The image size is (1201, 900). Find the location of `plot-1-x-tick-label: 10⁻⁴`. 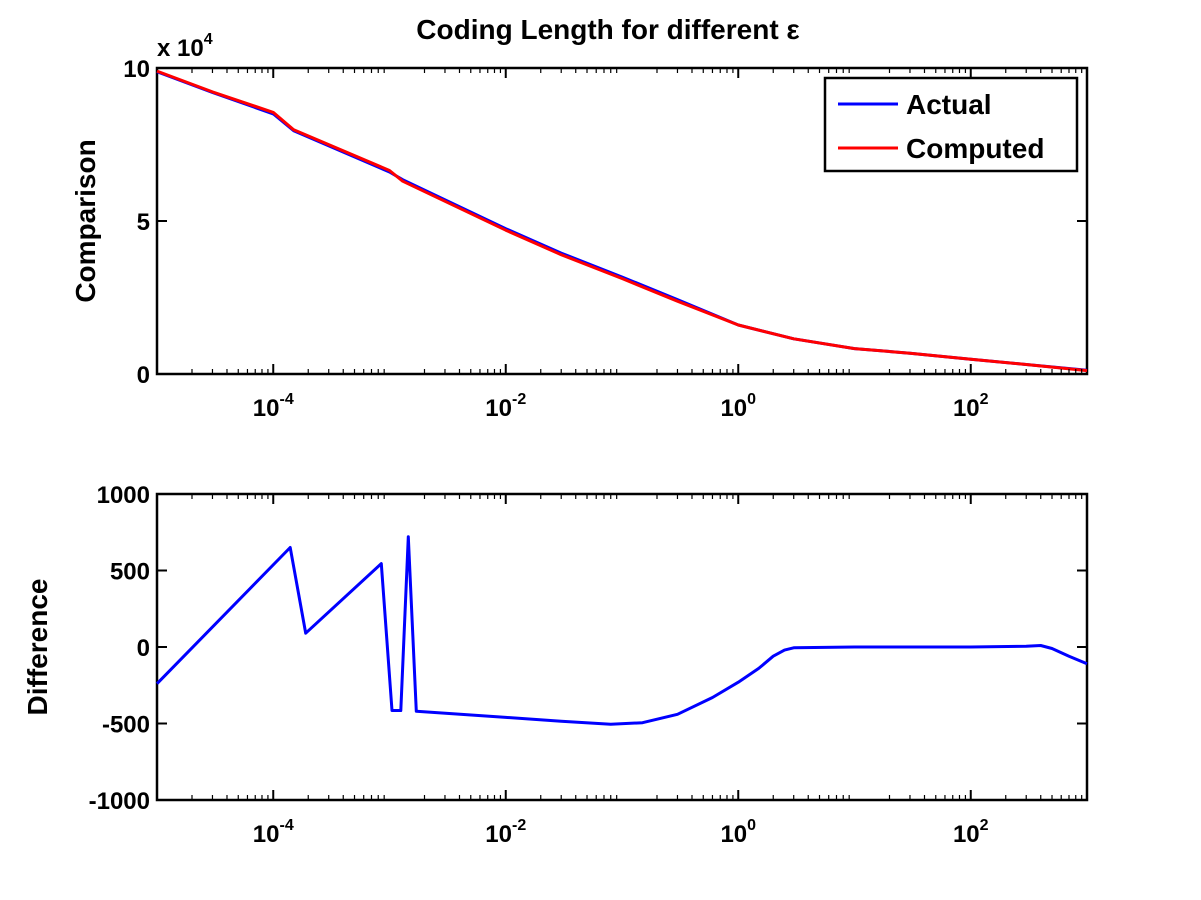

plot-1-x-tick-label: 10⁻⁴ is located at coordinates (273, 832).